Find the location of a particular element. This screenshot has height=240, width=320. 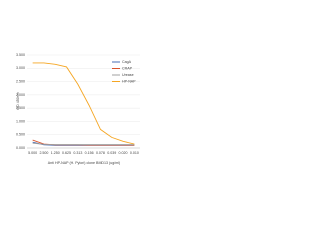

x-tick-label: 0.313 is located at coordinates (77, 153).